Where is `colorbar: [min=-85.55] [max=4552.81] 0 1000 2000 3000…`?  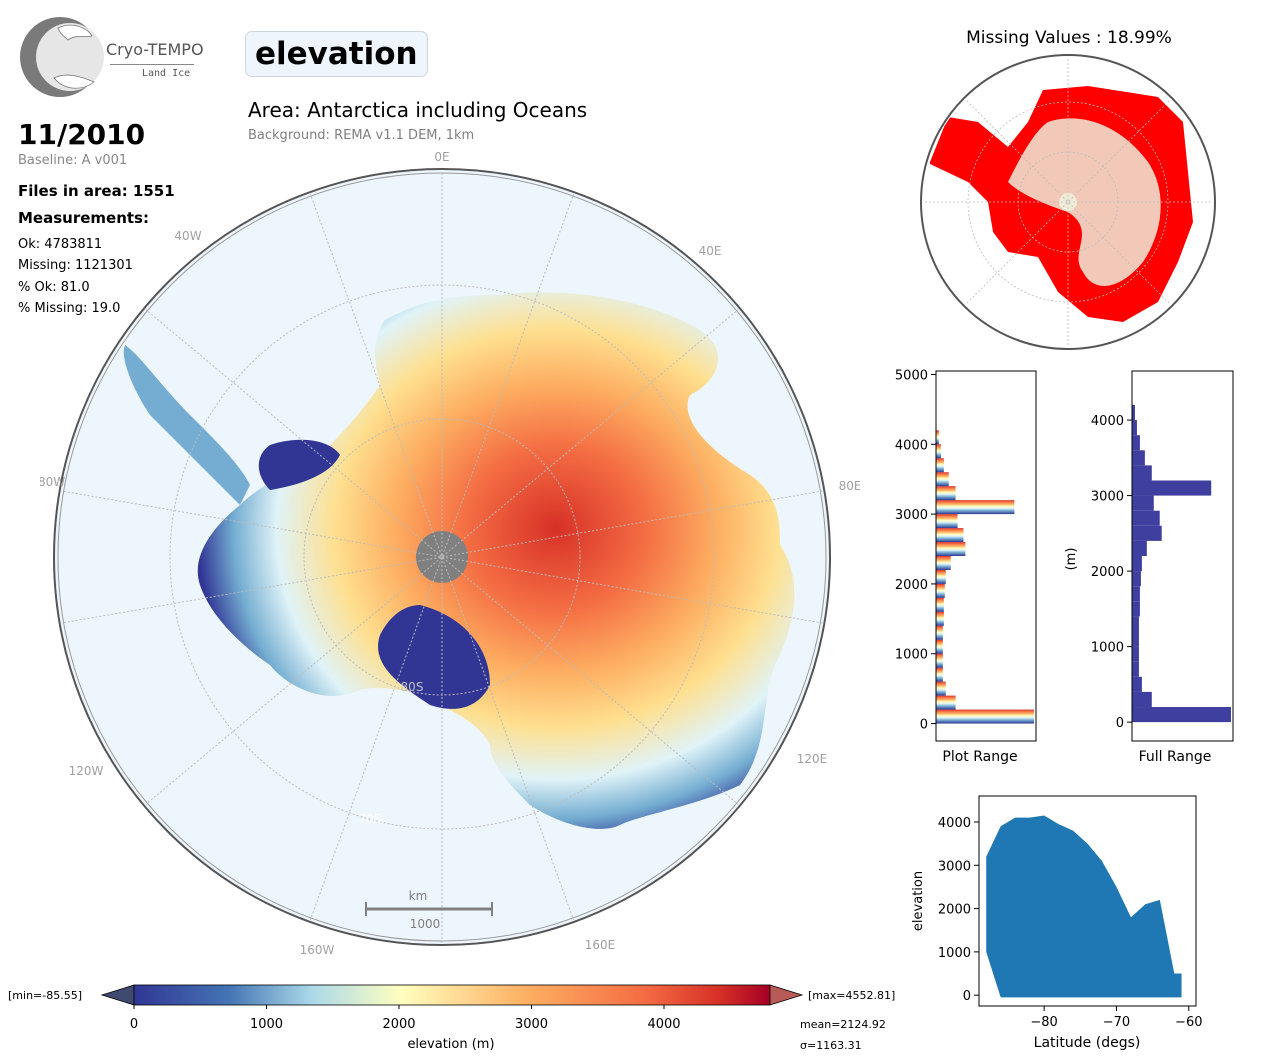
colorbar: [min=-85.55] [max=4552.81] 0 1000 2000 3000… is located at coordinates (451, 1018).